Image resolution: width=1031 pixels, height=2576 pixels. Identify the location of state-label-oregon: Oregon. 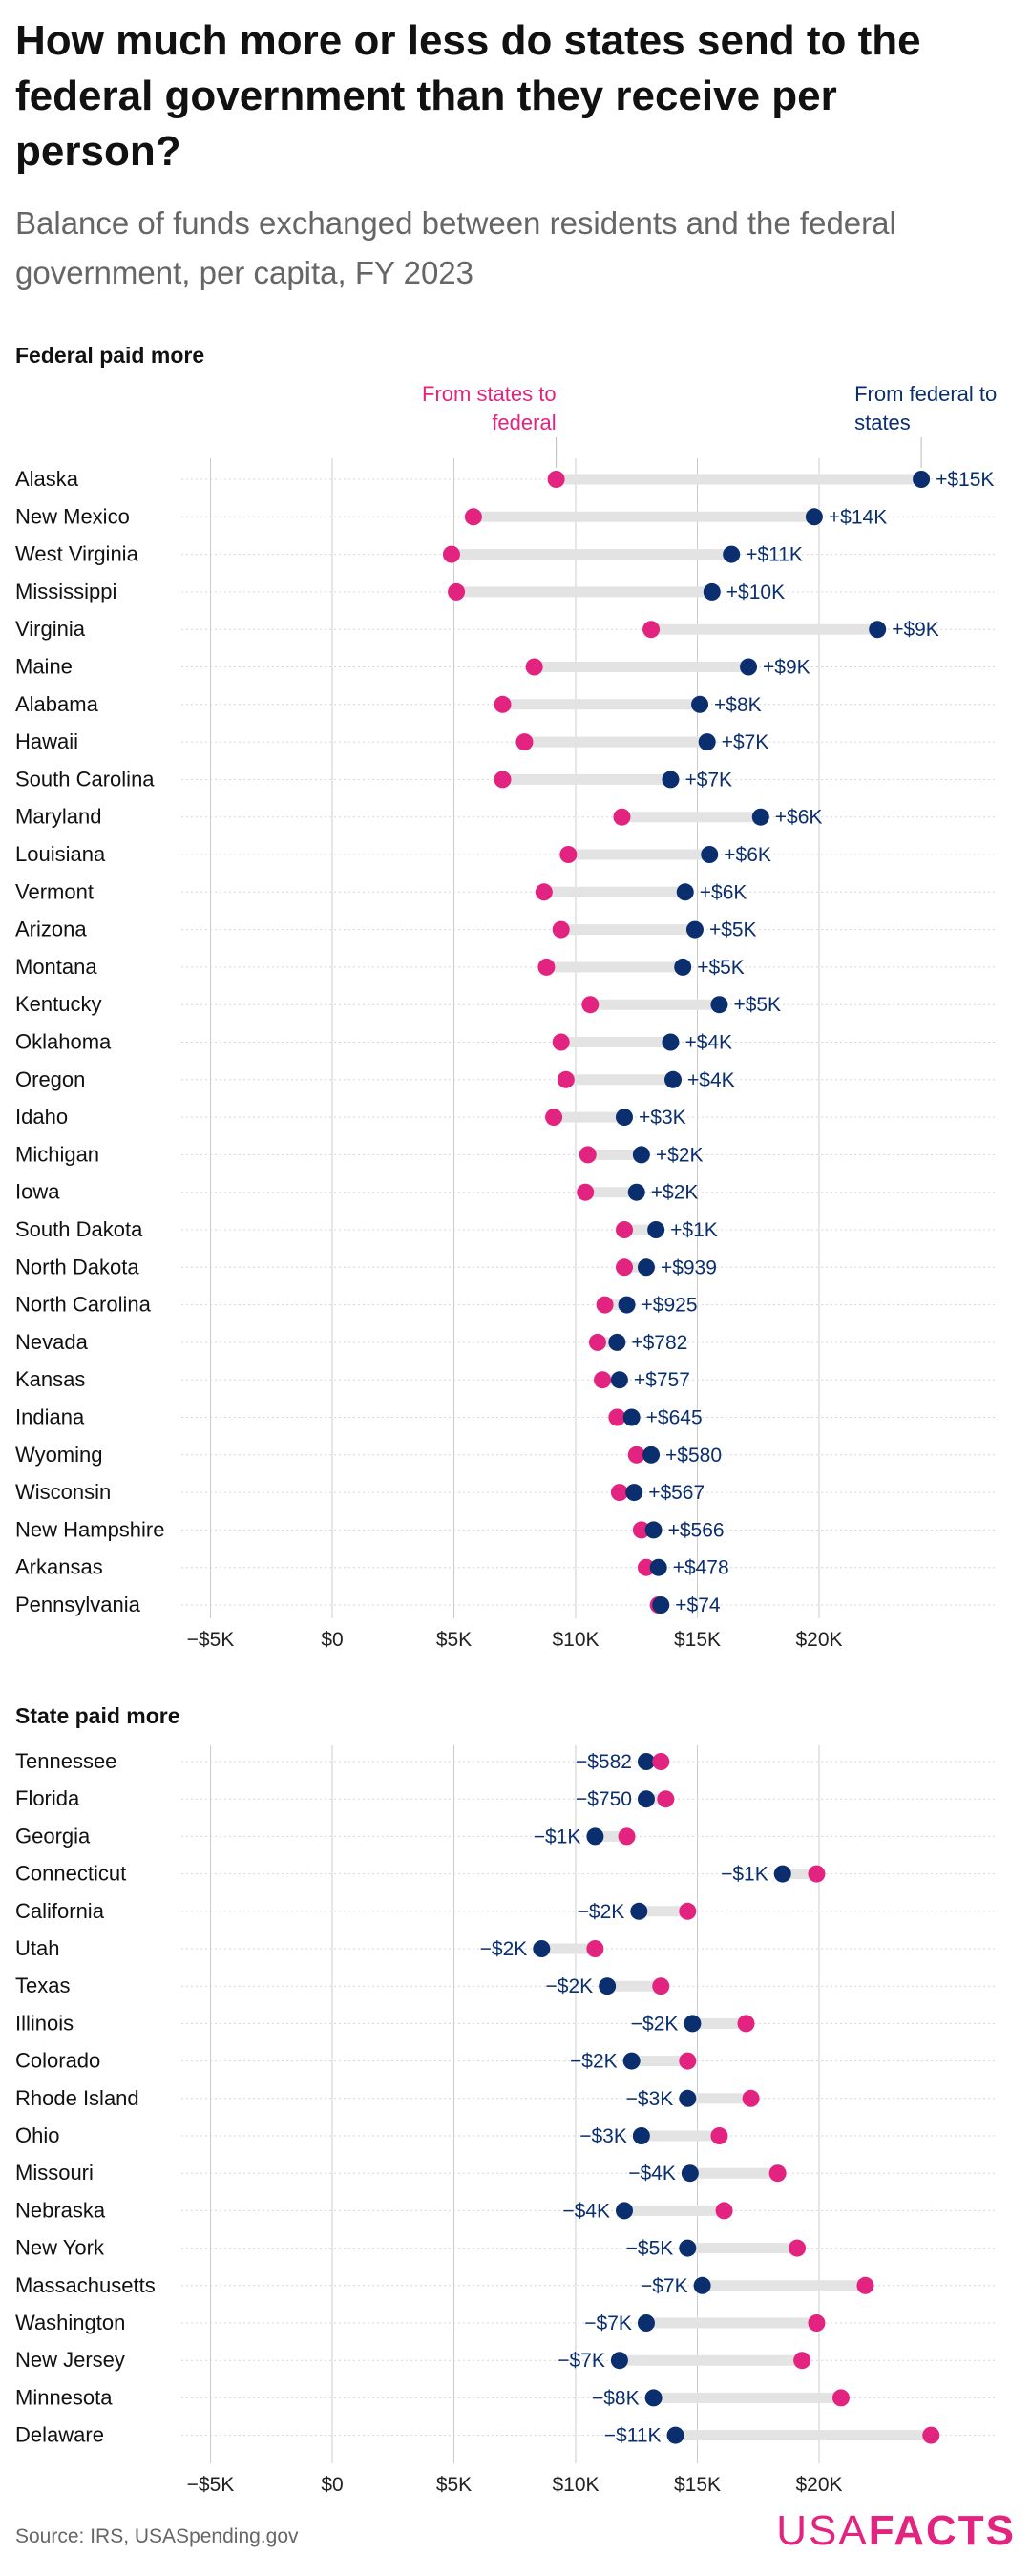
(50, 1079).